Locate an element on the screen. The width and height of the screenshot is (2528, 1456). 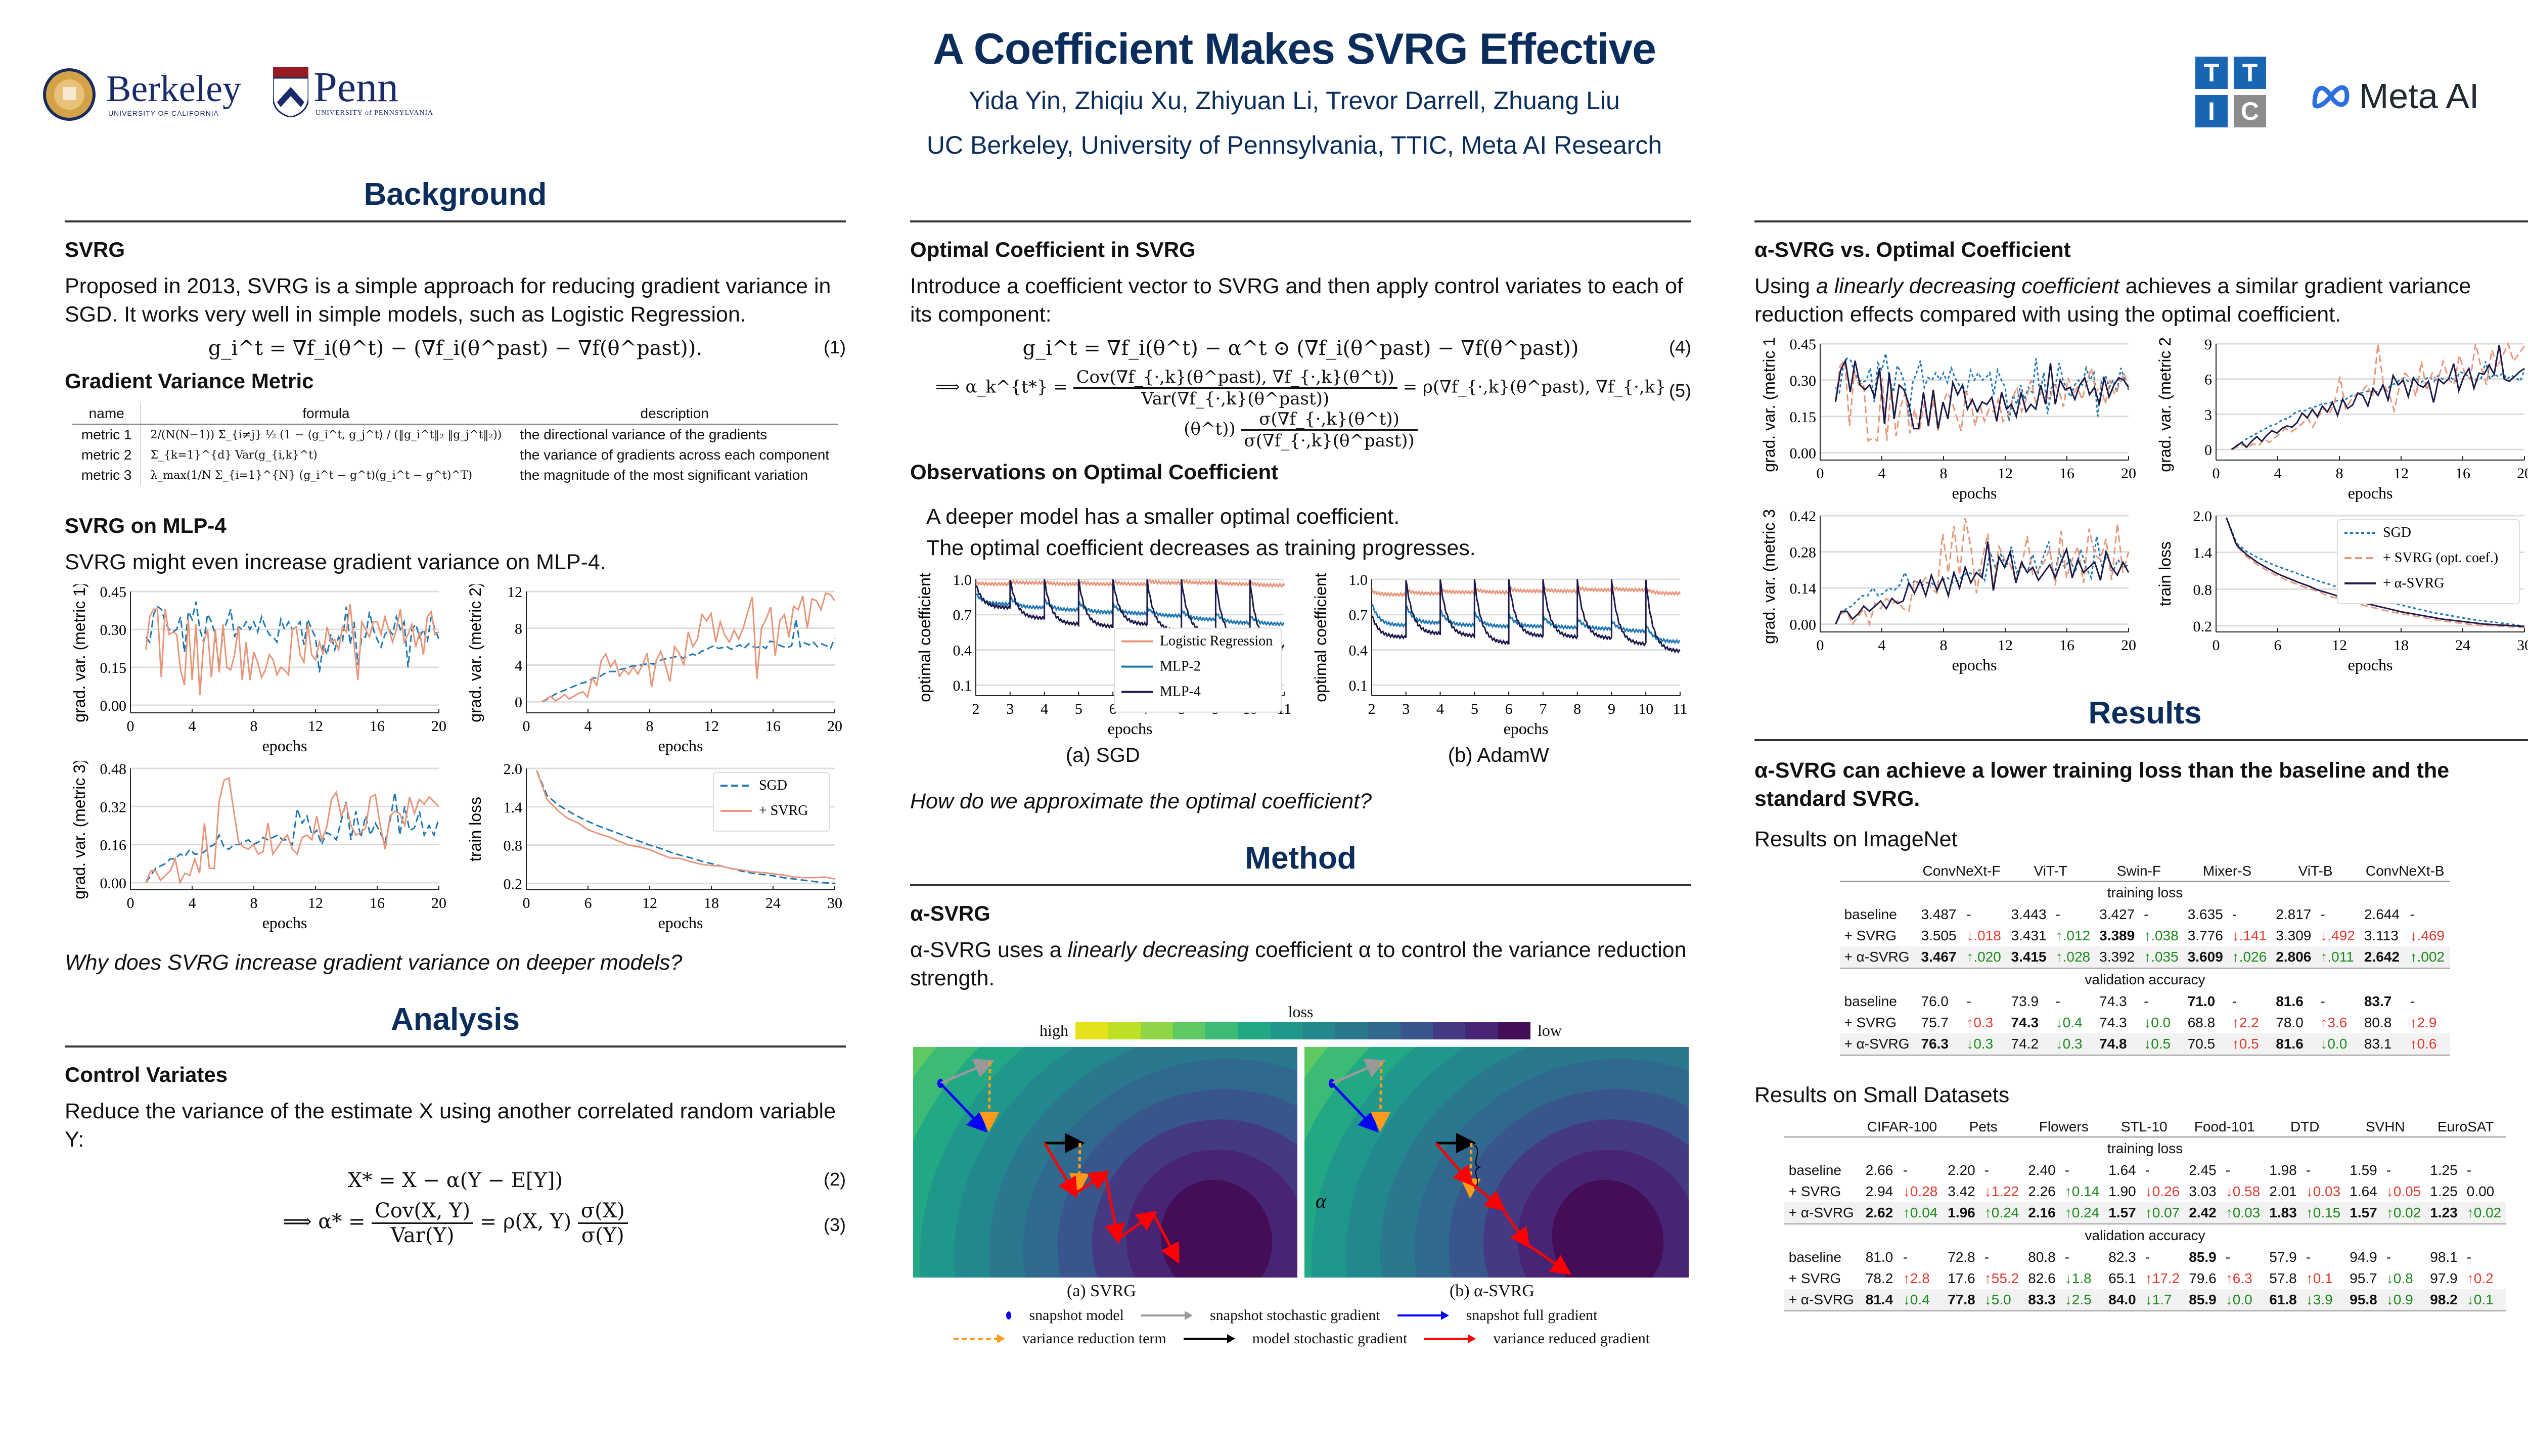
x-tick-label: 20 is located at coordinates (2129, 473).